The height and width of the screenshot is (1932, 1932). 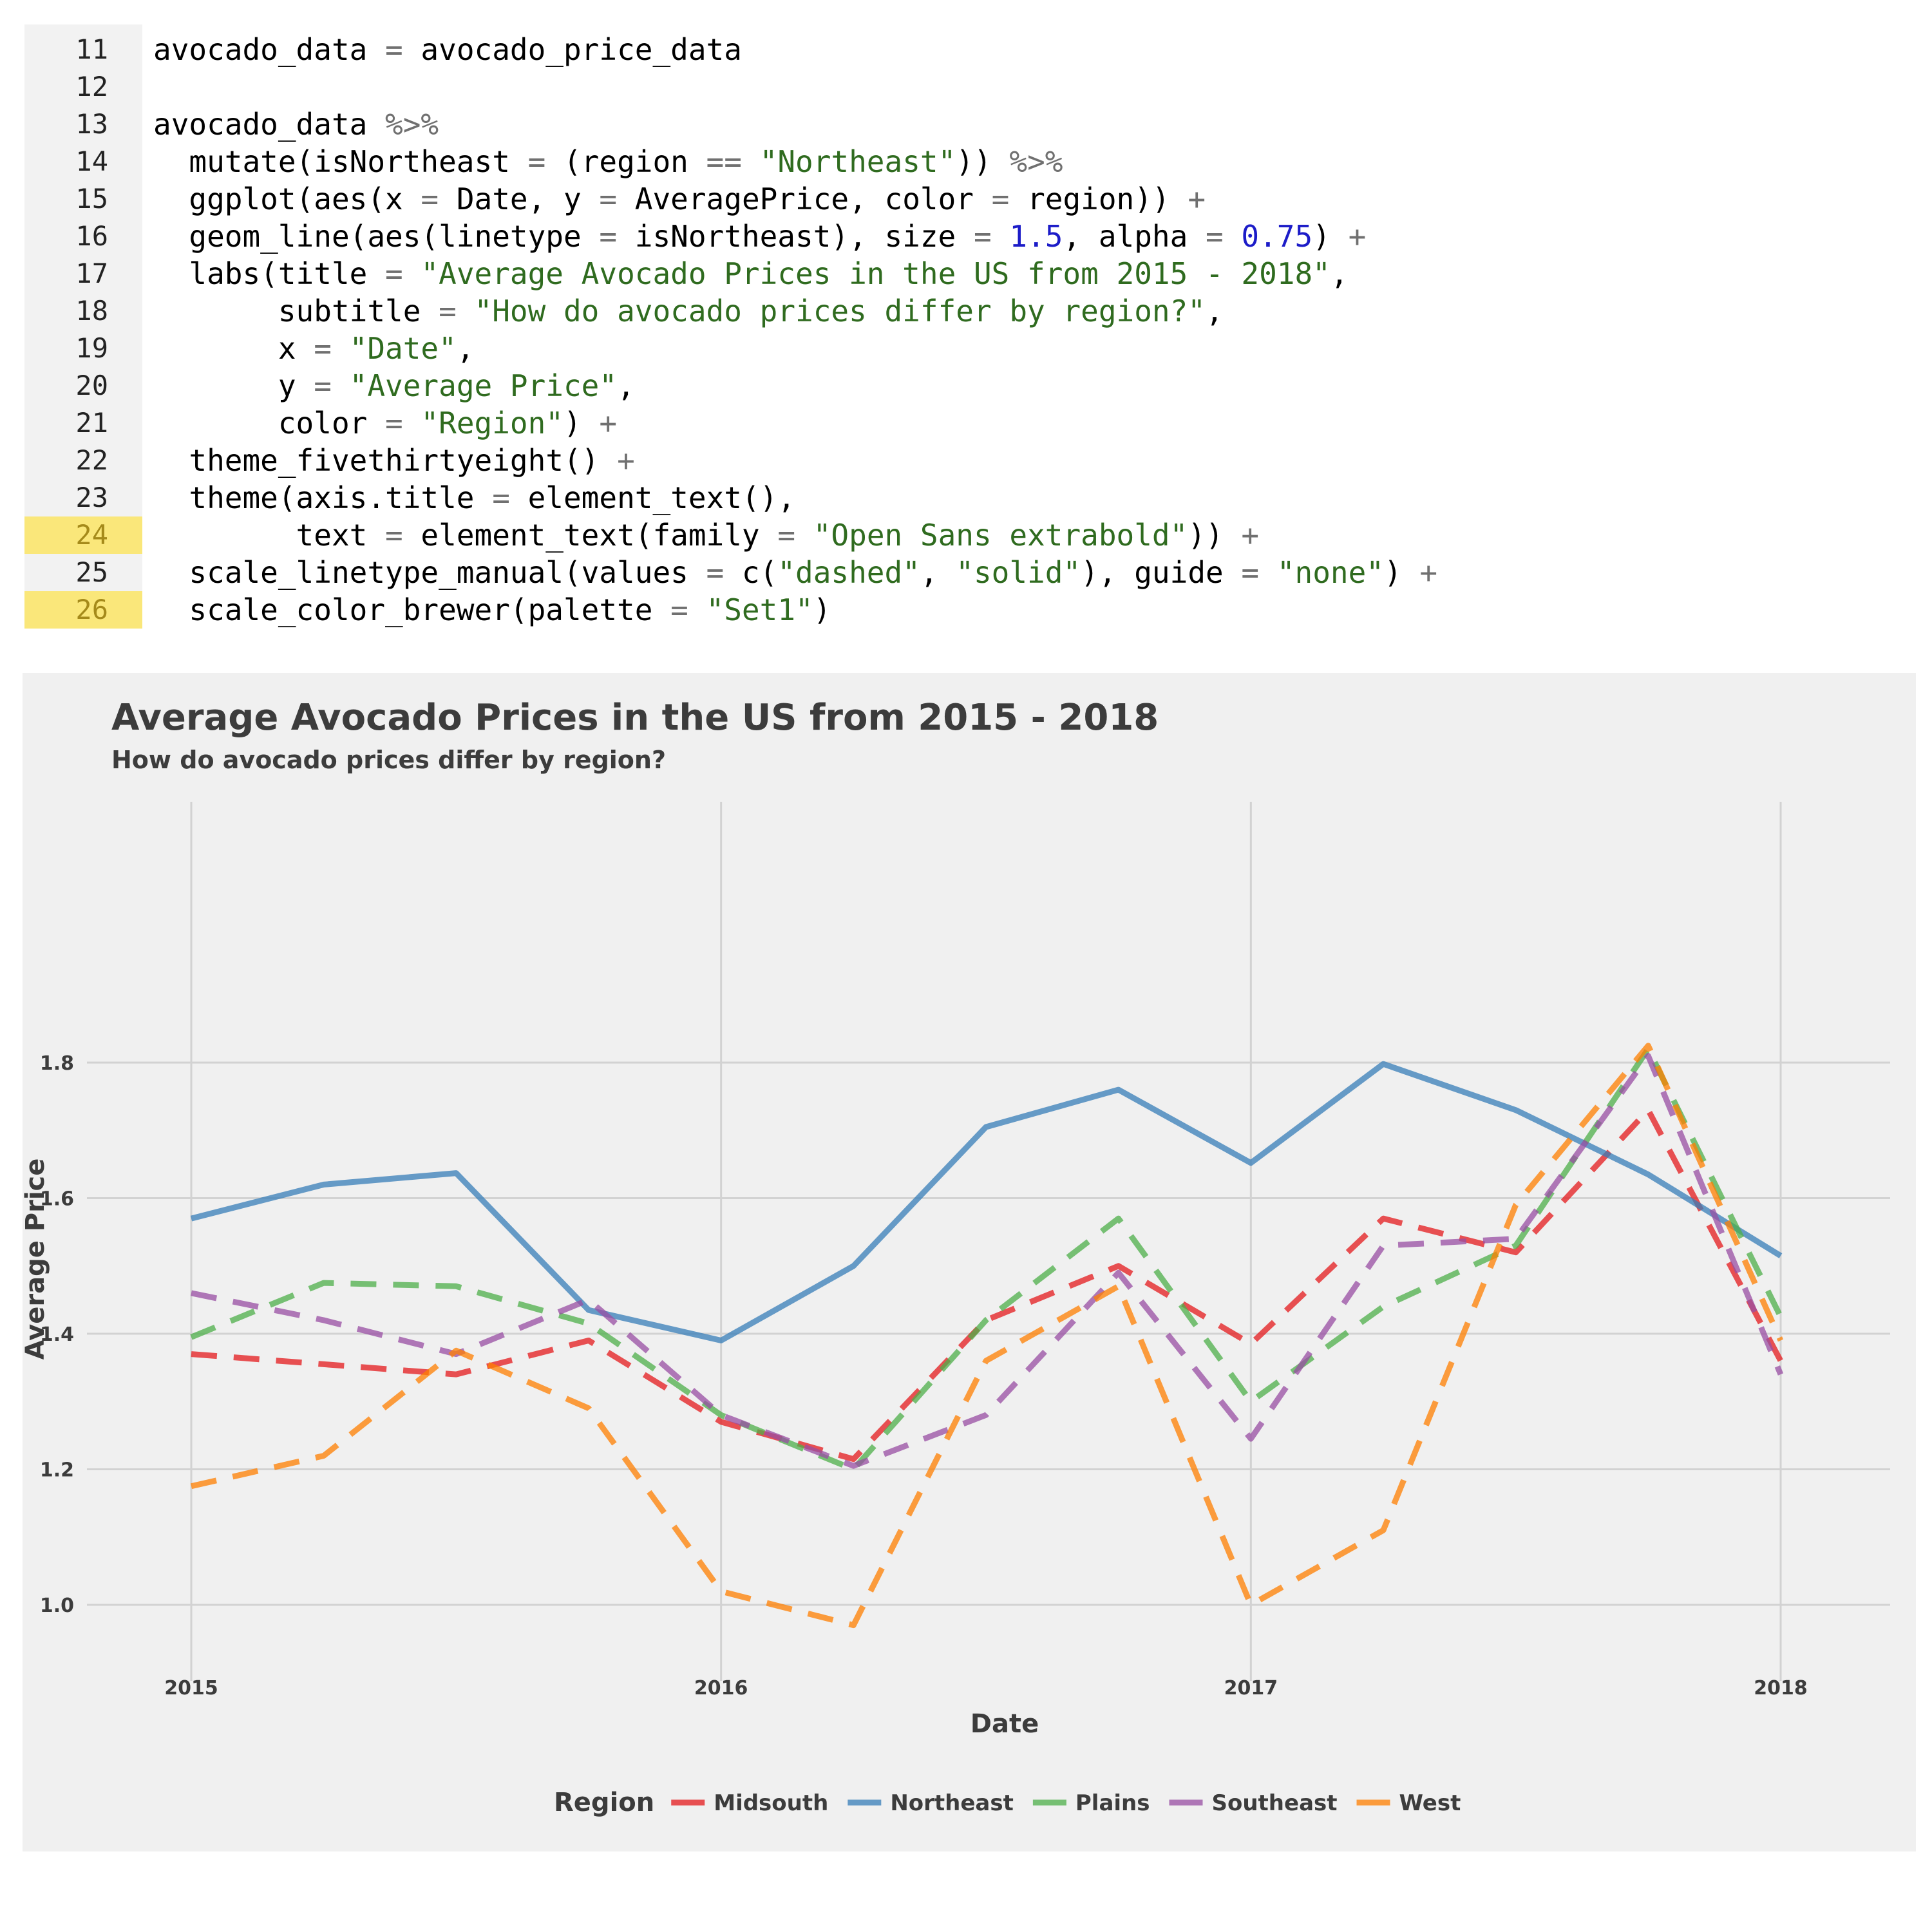 What do you see at coordinates (92, 572) in the screenshot?
I see `line-number: 25` at bounding box center [92, 572].